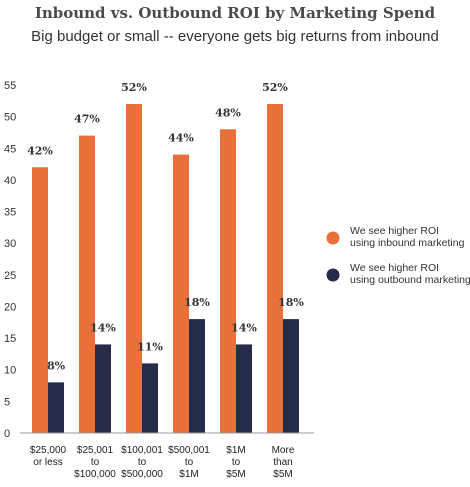  I want to click on data-label: 48%, so click(228, 112).